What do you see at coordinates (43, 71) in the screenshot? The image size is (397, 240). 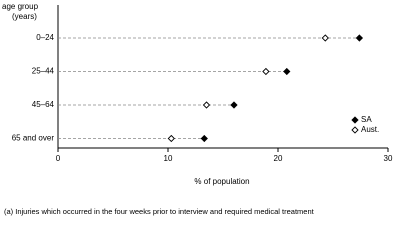 I see `y-tick-label: 25–44` at bounding box center [43, 71].